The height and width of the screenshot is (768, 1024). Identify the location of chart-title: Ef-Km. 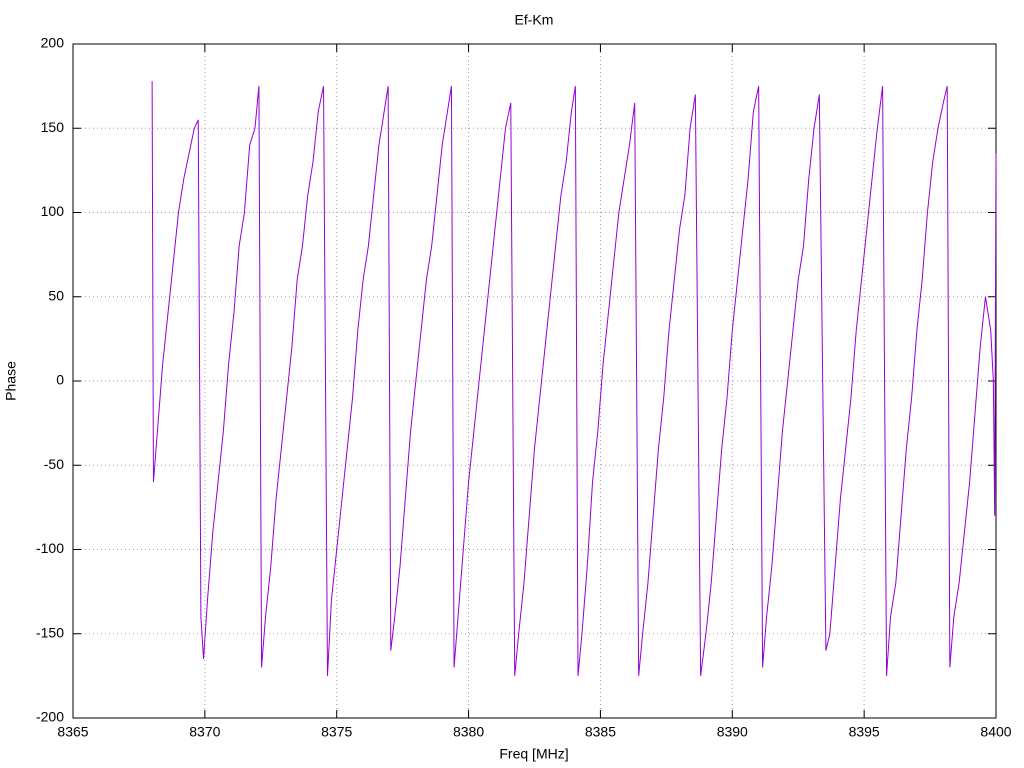
(534, 20).